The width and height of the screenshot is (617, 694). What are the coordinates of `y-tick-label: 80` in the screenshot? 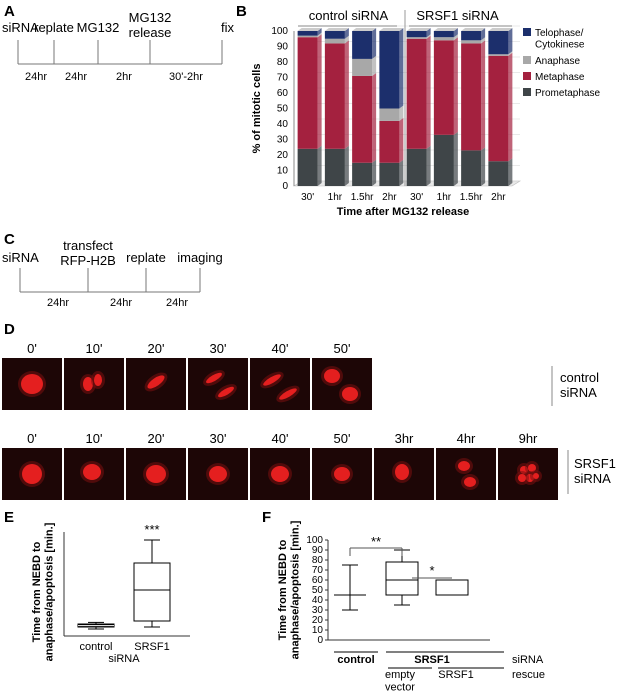 It's located at (318, 560).